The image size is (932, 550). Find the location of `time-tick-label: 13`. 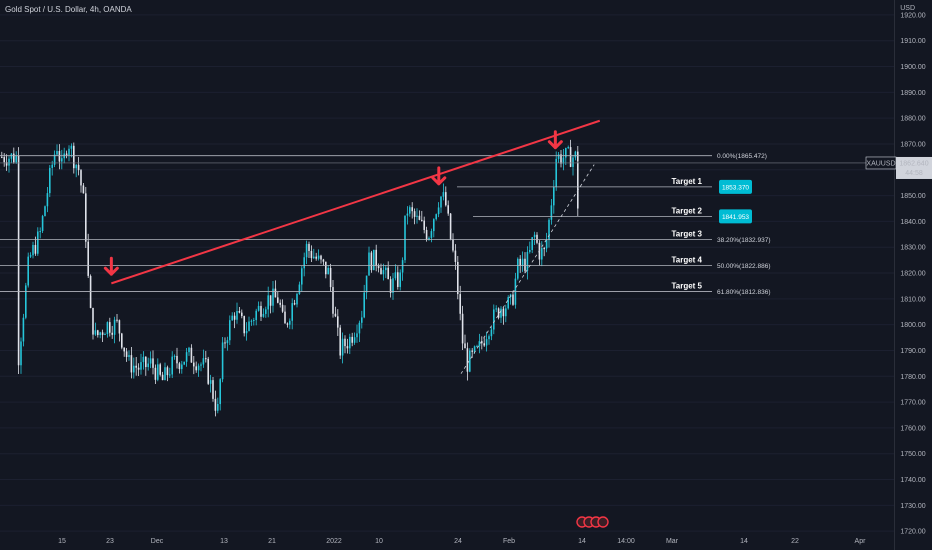

time-tick-label: 13 is located at coordinates (224, 541).